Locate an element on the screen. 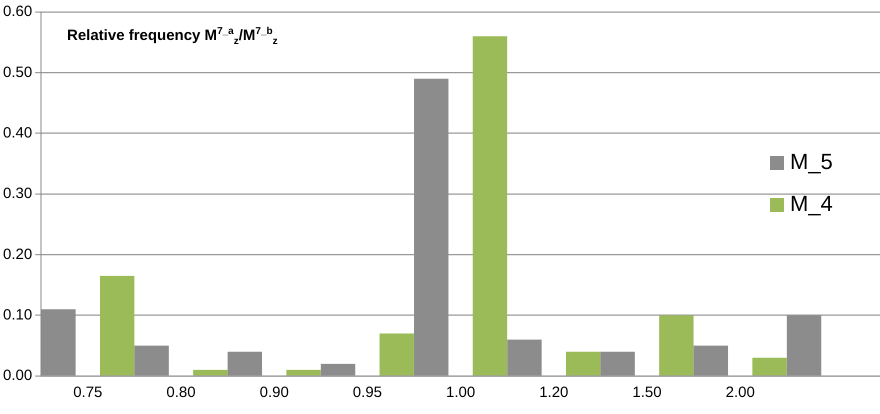 This screenshot has height=414, width=880. y-tick-label: 0.50 is located at coordinates (17, 72).